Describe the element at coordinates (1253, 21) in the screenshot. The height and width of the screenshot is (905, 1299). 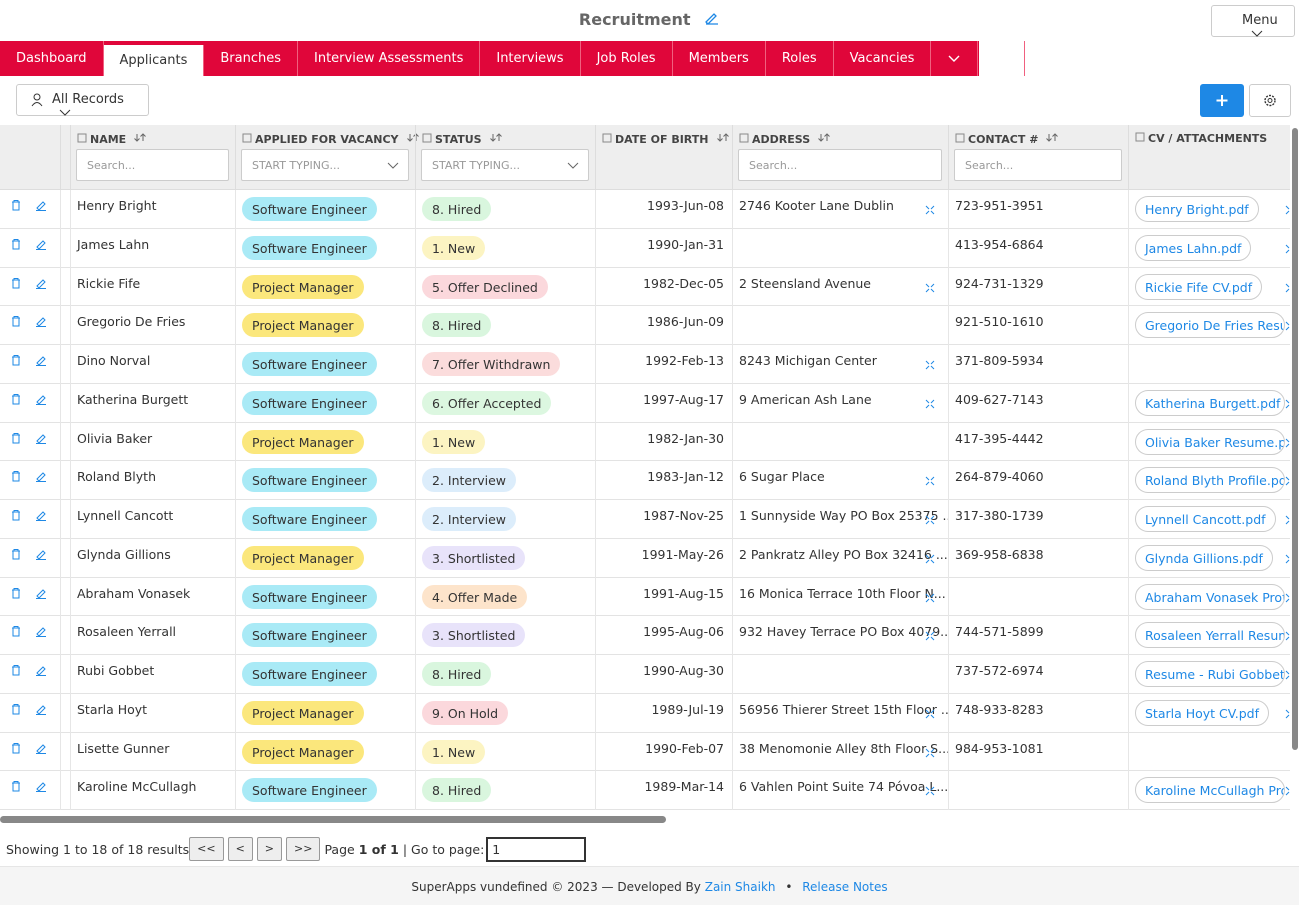
I see `menu-button: Menu` at that location.